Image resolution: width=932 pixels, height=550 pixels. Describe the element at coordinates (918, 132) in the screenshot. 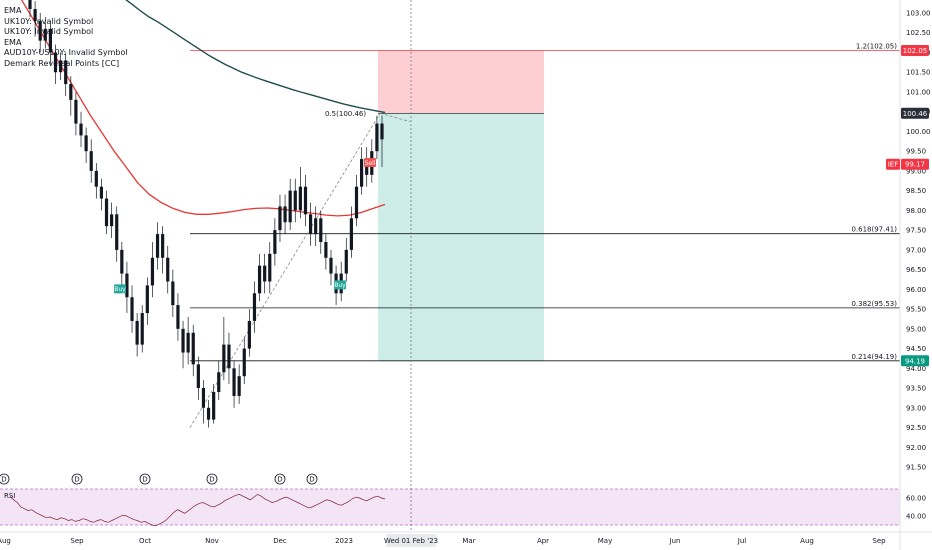

I see `price-tick: 100.00` at that location.